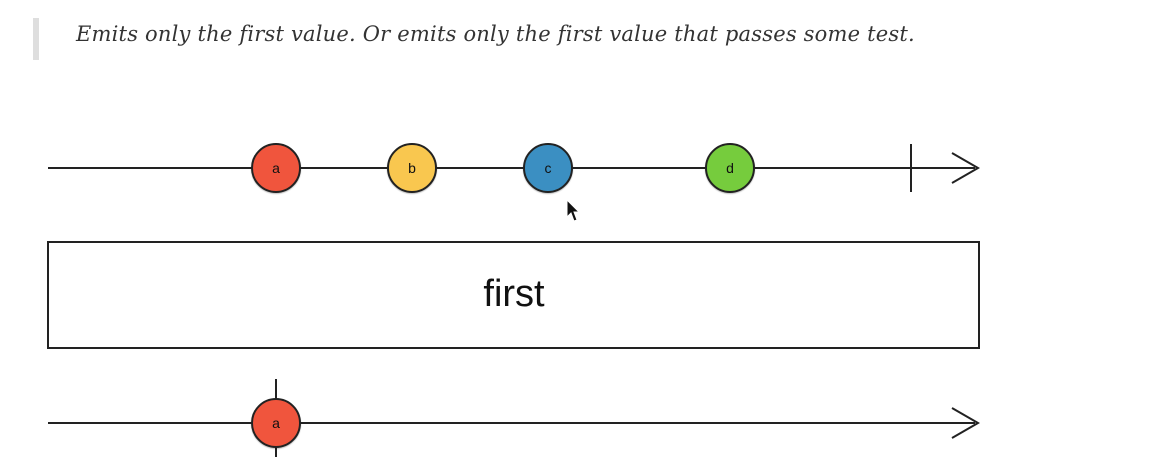 The height and width of the screenshot is (457, 1168). I want to click on input-marble-label: c, so click(548, 168).